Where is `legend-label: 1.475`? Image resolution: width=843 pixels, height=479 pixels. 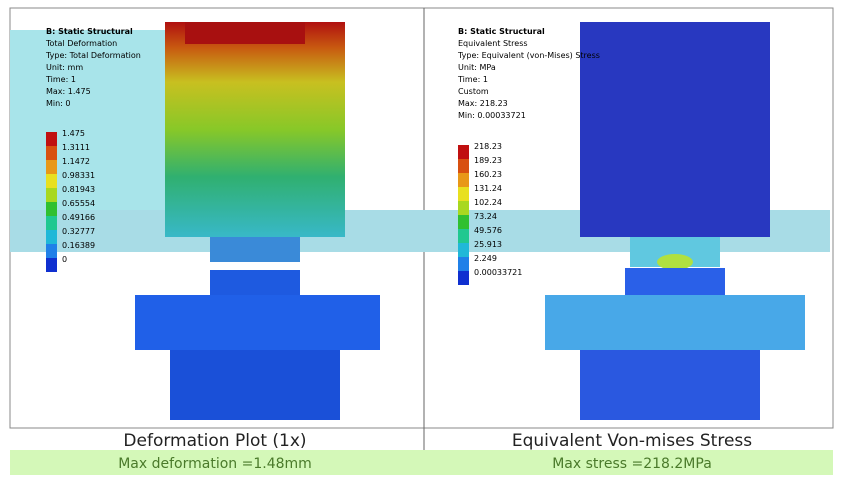
legend-label: 1.475 is located at coordinates (73, 133).